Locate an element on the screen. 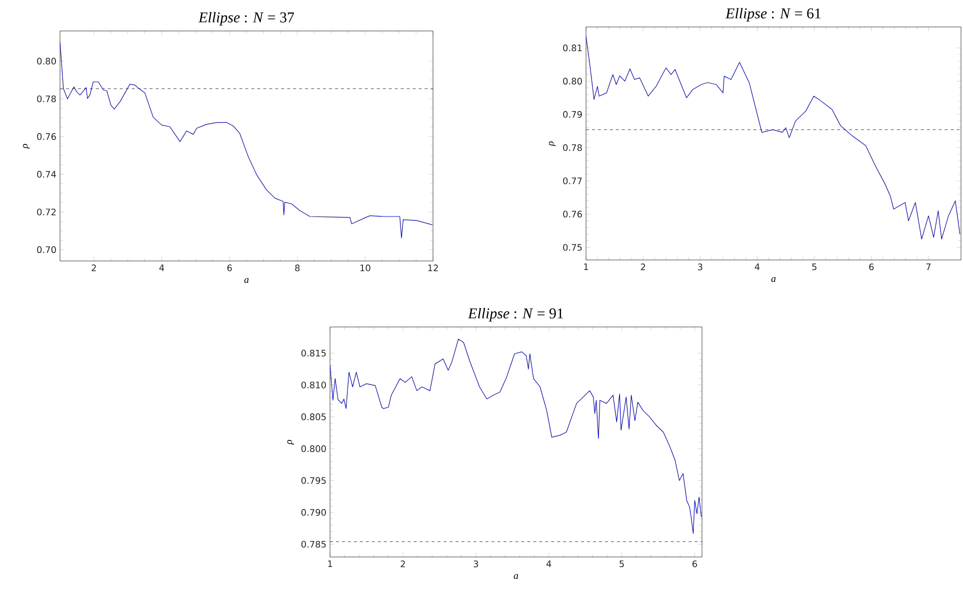 The height and width of the screenshot is (600, 963). x-tick-label: 10 is located at coordinates (365, 268).